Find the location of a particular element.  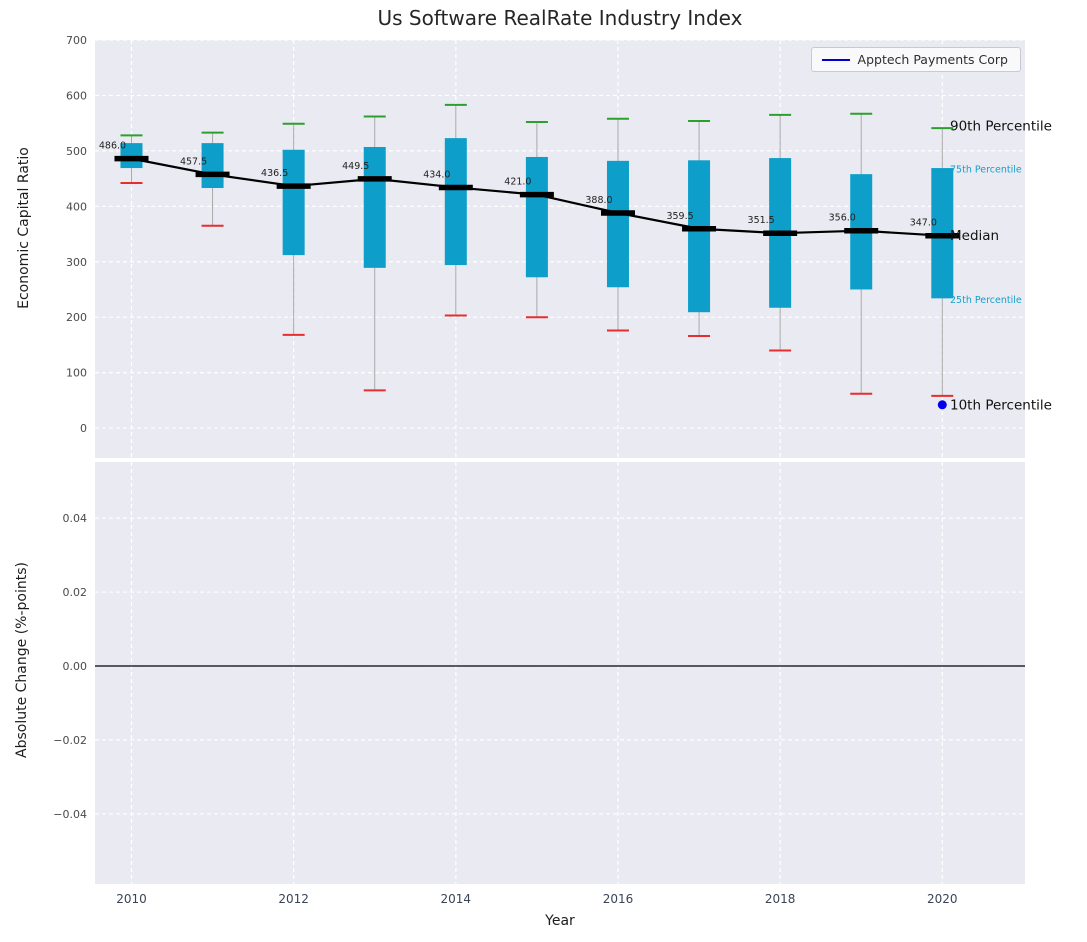

y-tick-label-bottom: 0.02 is located at coordinates (75, 592).